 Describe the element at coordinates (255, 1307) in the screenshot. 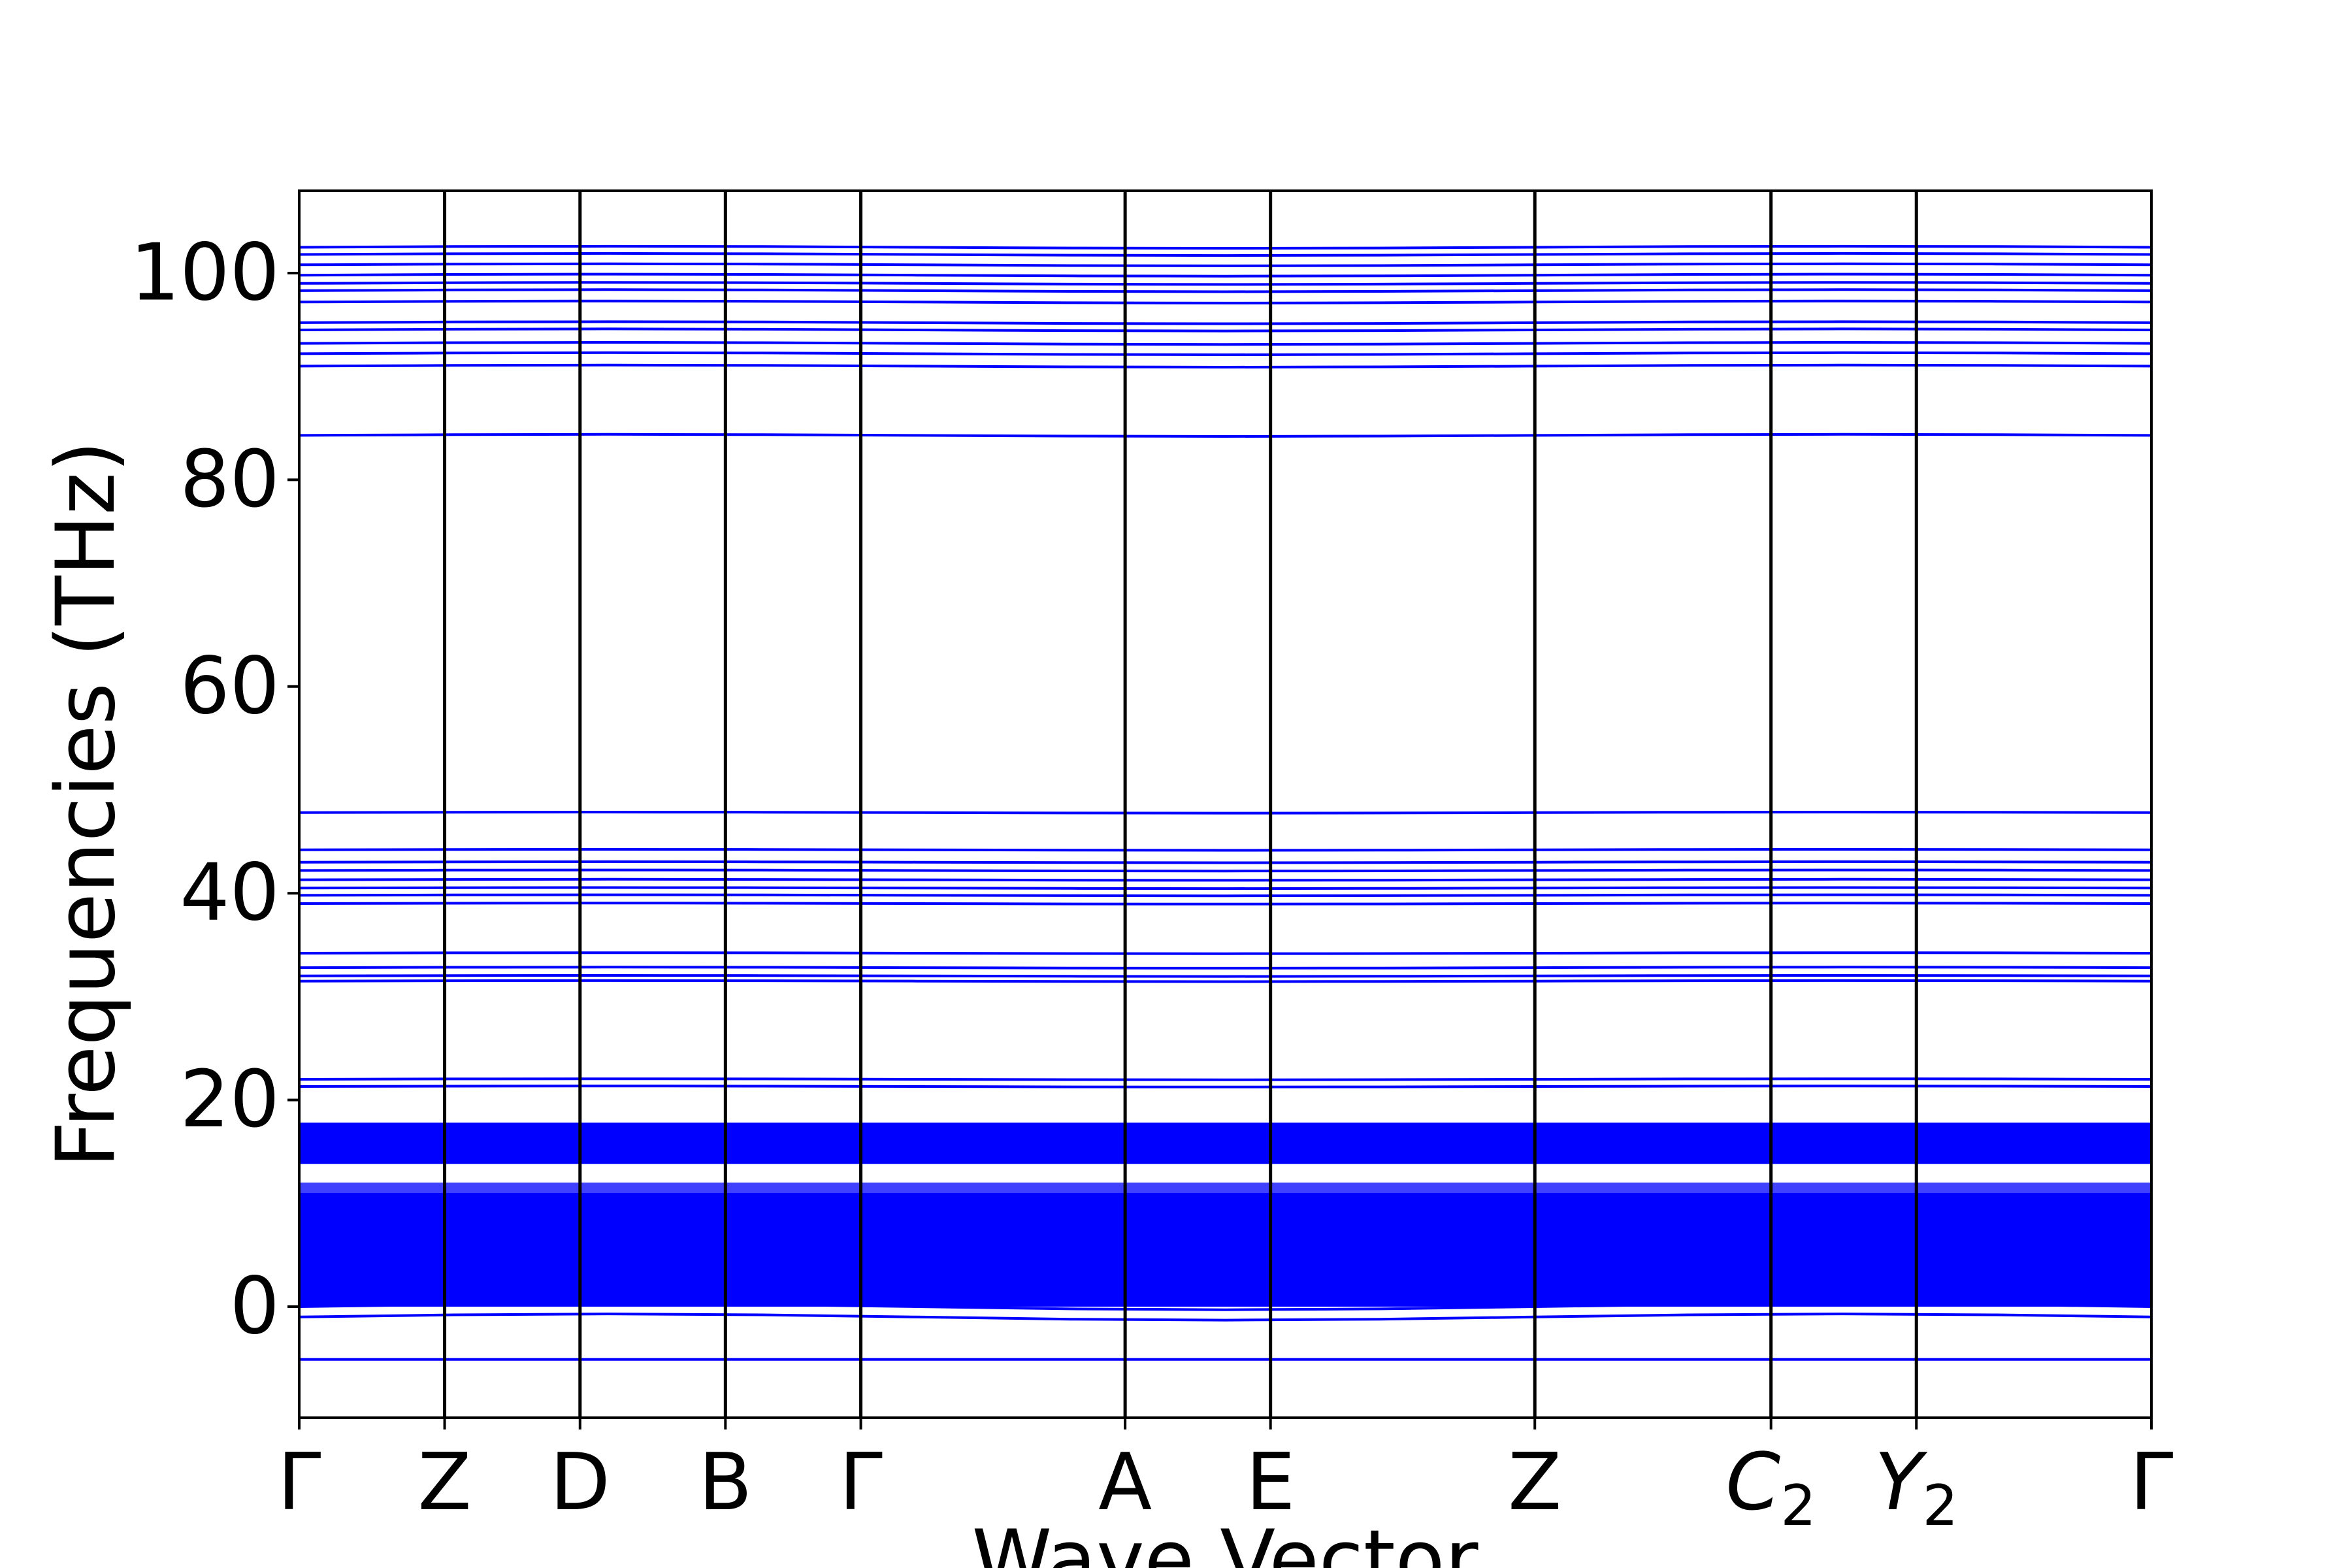

I see `y-tick-label: 0` at that location.